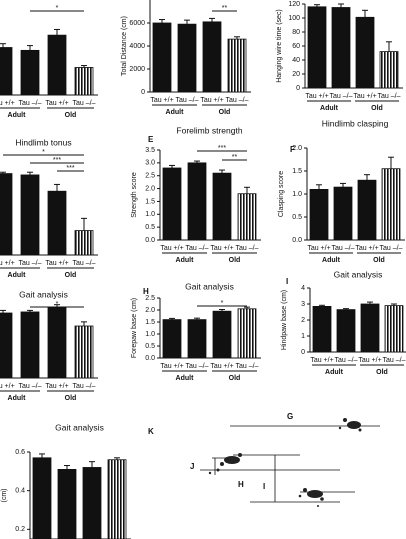 This screenshot has width=406, height=539. I want to click on y-tick-label: 2, so click(303, 320).